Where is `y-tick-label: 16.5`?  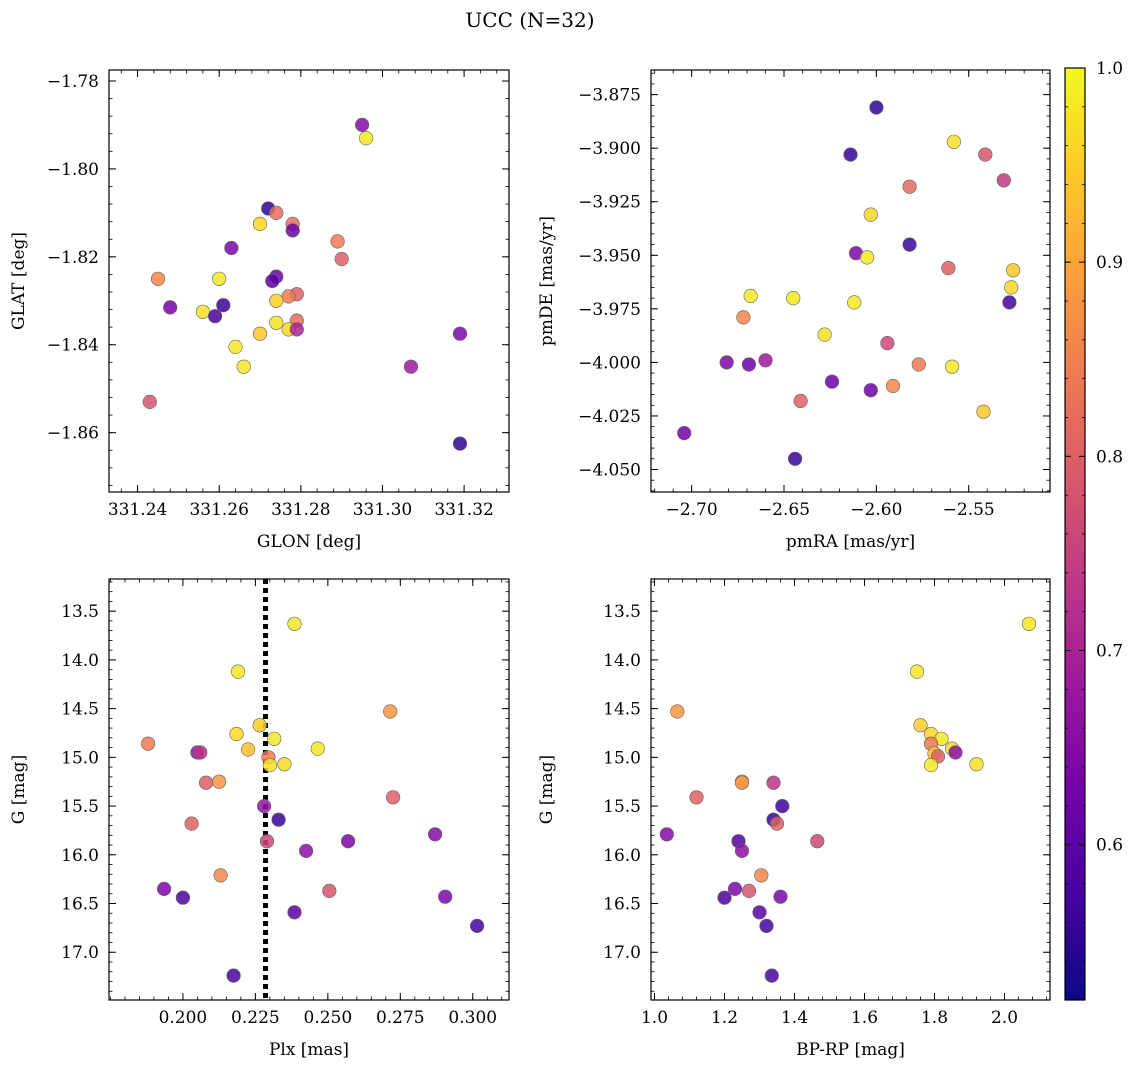 y-tick-label: 16.5 is located at coordinates (622, 905).